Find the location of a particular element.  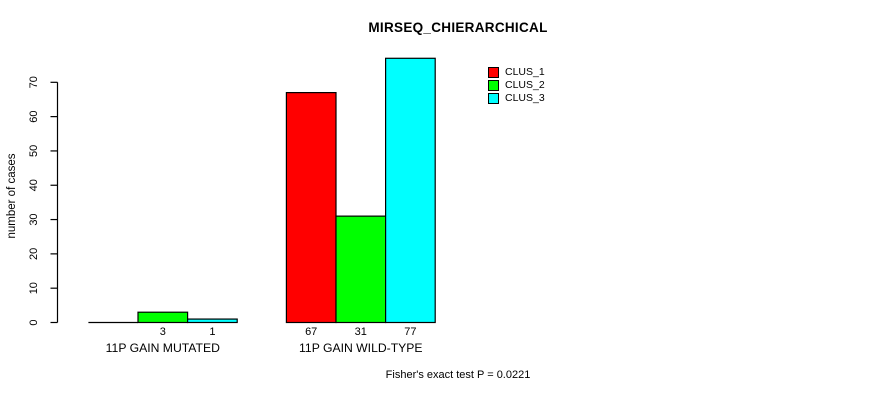

bar-value-label: 1 is located at coordinates (212, 332).